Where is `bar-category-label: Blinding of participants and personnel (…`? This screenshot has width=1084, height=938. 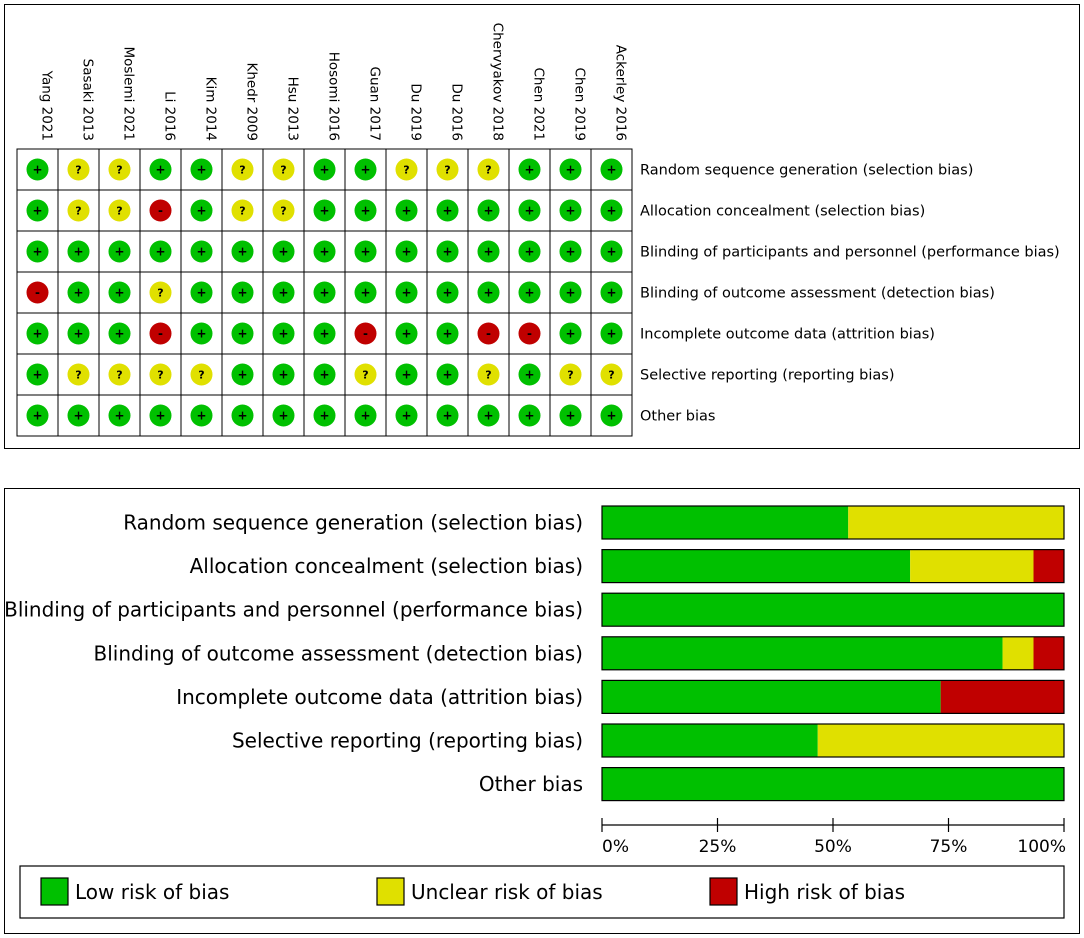
bar-category-label: Blinding of participants and personnel (… is located at coordinates (293, 610).